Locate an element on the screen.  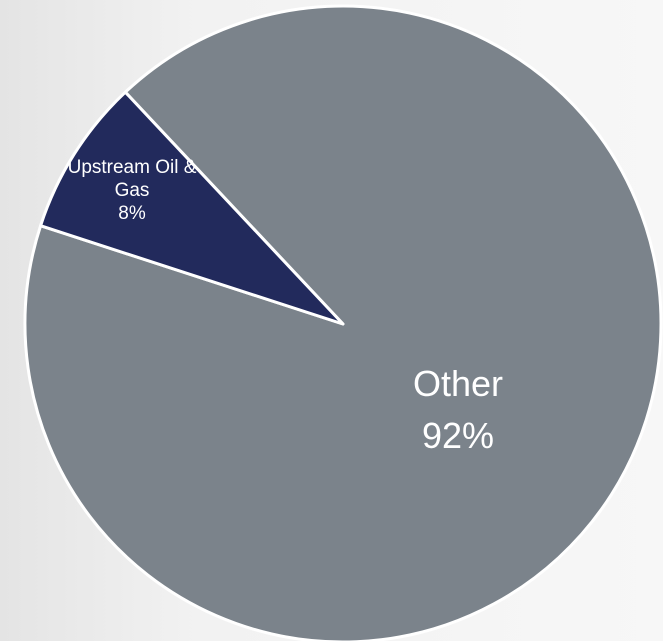
value-label: 8% is located at coordinates (132, 213).